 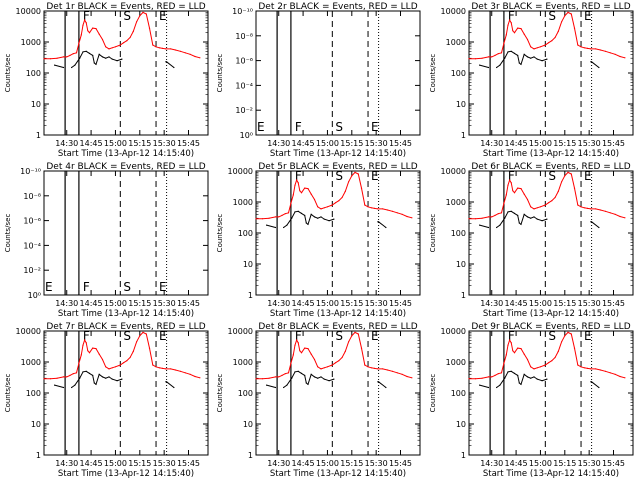 What do you see at coordinates (86, 336) in the screenshot?
I see `marker-label-f: F` at bounding box center [86, 336].